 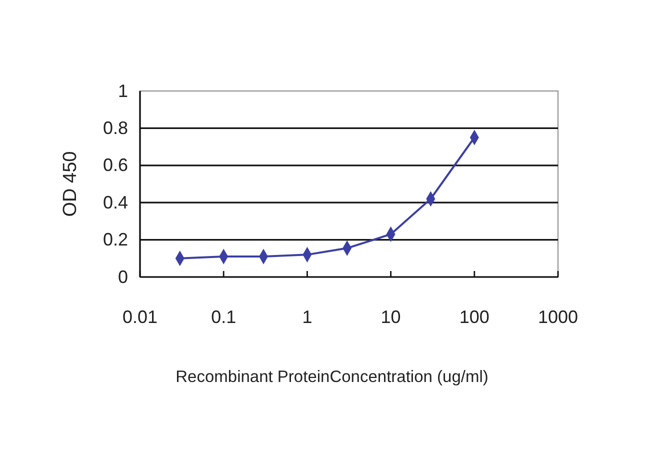 I want to click on x-tick-label: 1000, so click(x=558, y=316).